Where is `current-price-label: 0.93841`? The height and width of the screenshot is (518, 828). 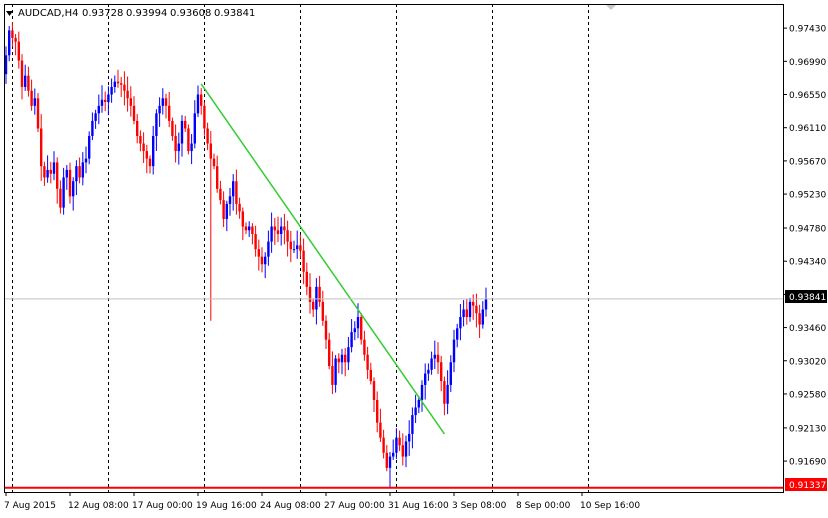 current-price-label: 0.93841 is located at coordinates (807, 298).